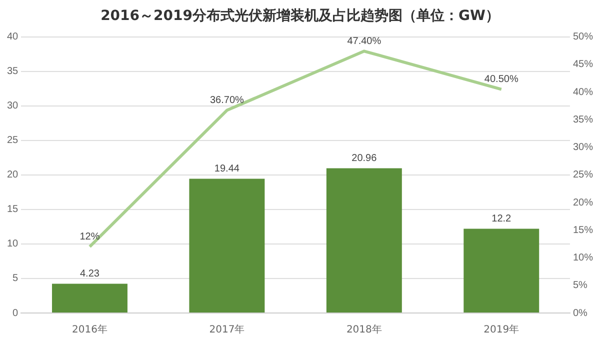  What do you see at coordinates (502, 219) in the screenshot?
I see `data-label: 12.2` at bounding box center [502, 219].